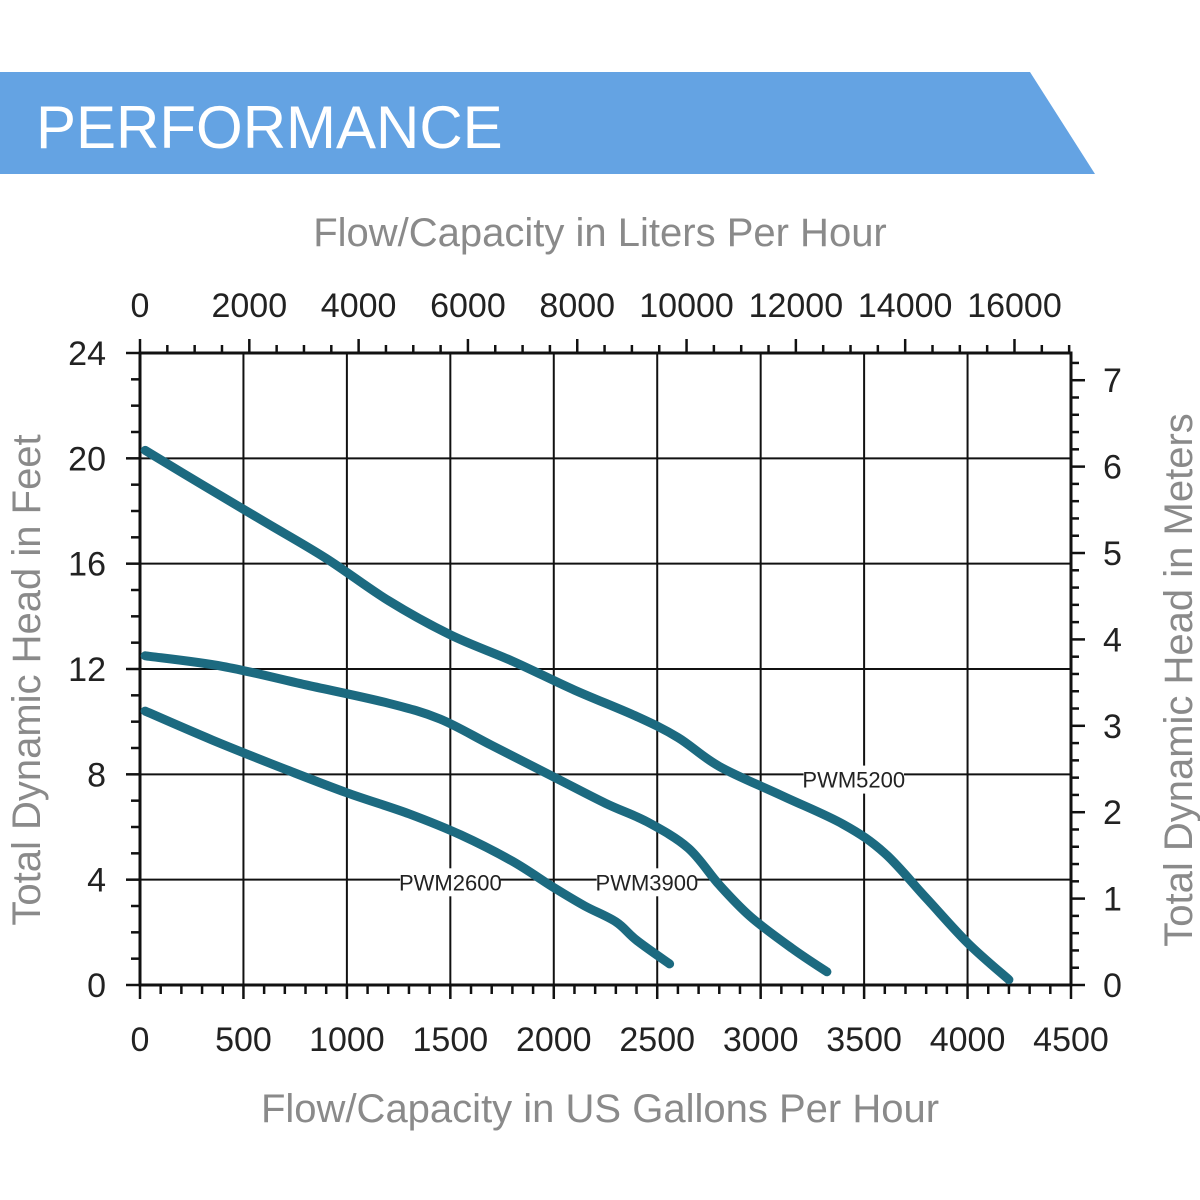  What do you see at coordinates (1112, 813) in the screenshot?
I see `right-tick-label: 2` at bounding box center [1112, 813].